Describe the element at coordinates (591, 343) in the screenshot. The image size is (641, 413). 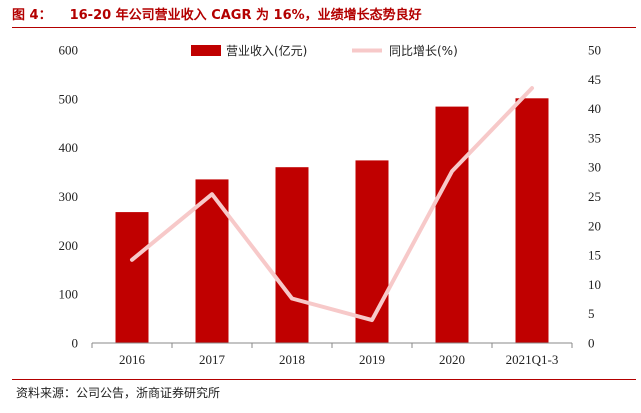
I see `y-right-tick-label: 0` at that location.